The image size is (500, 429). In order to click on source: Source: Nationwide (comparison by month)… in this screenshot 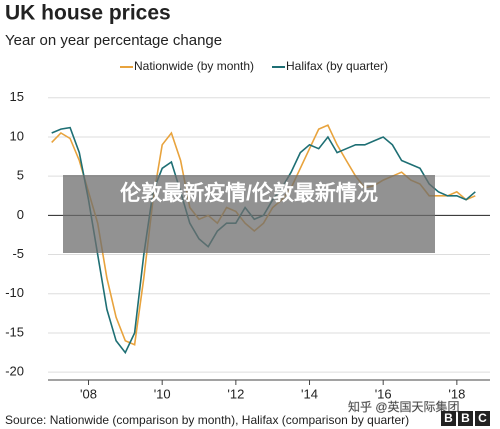, I will do `click(207, 420)`.